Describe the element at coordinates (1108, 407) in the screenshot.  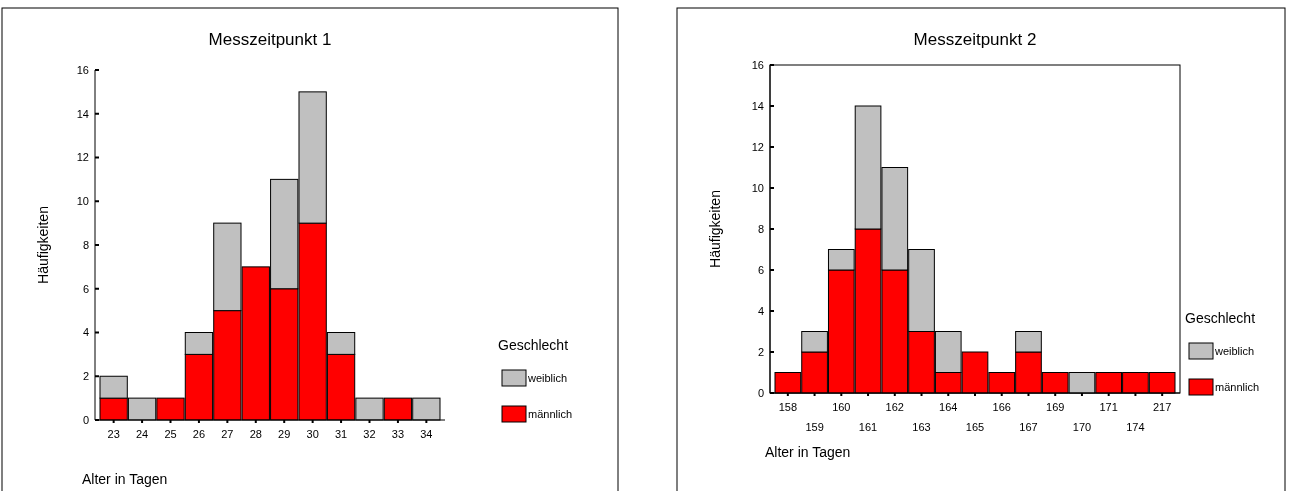
I see `x-tick-label: 171` at that location.